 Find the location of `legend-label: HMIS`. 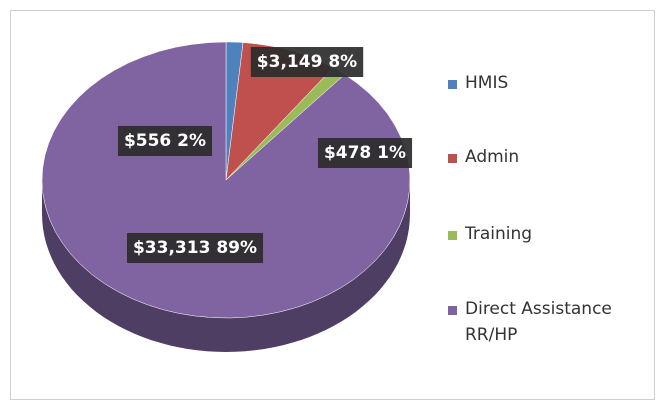

legend-label: HMIS is located at coordinates (487, 83).